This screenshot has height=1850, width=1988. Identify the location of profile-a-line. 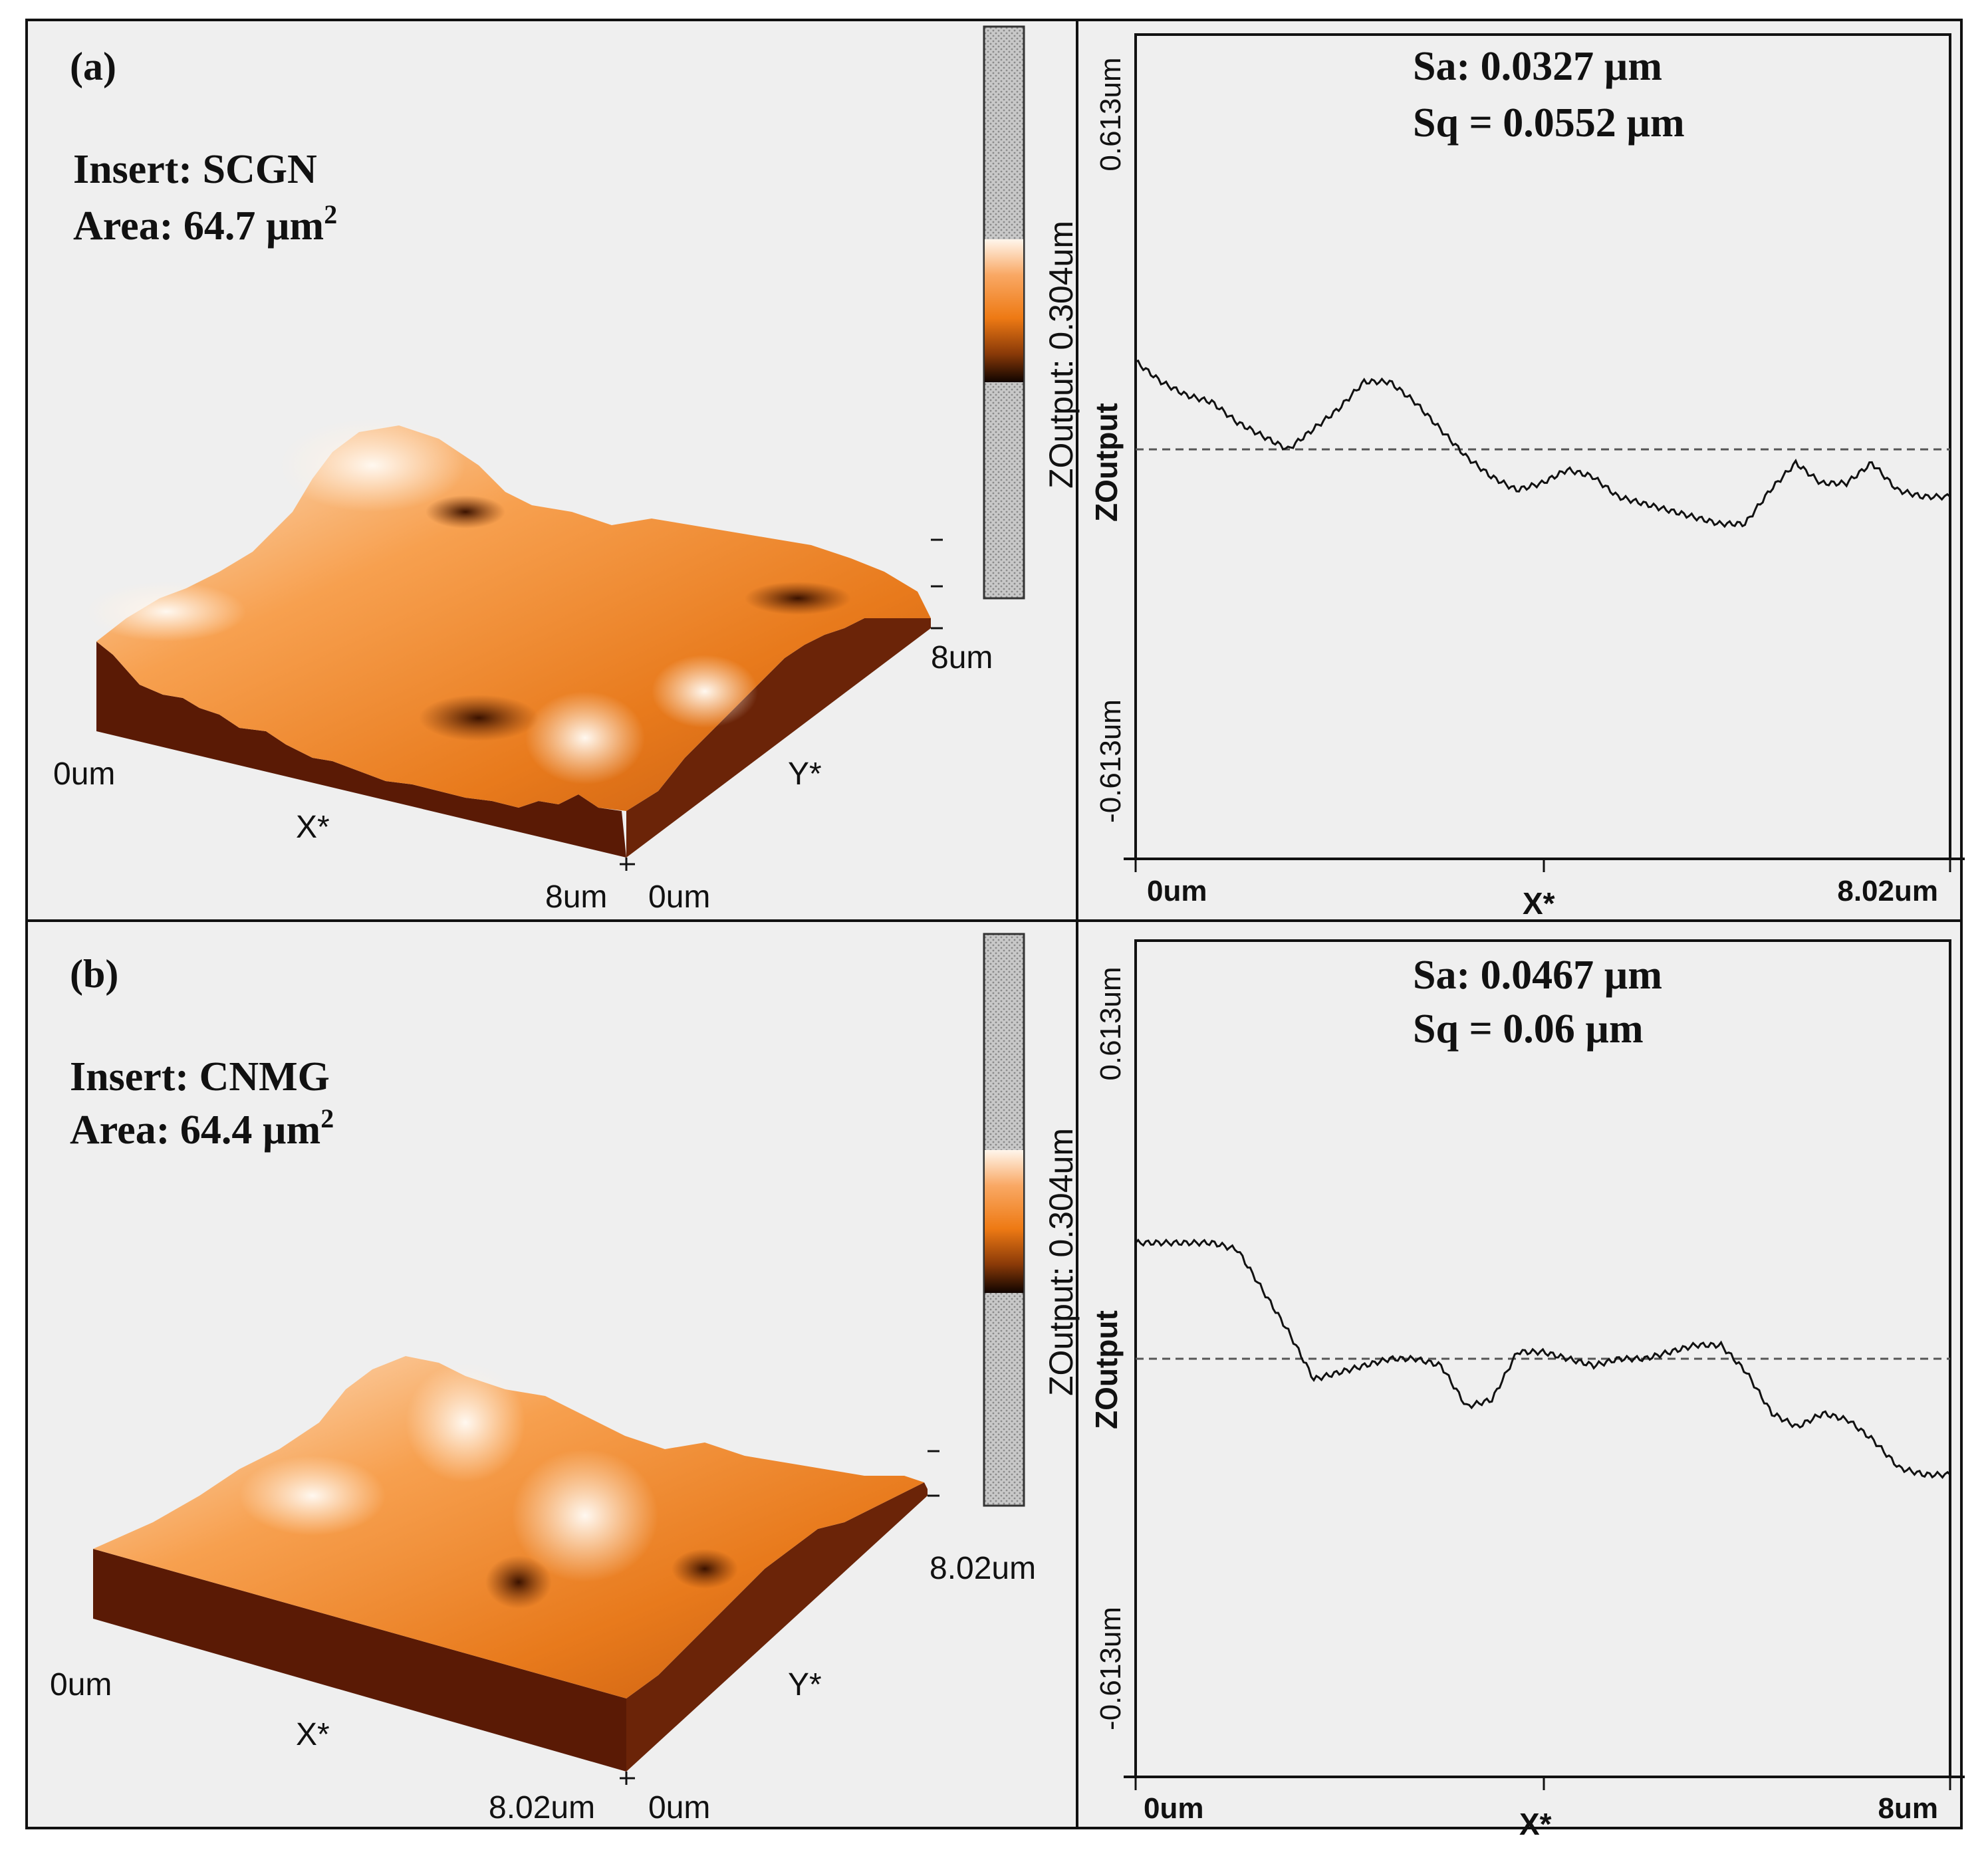
(1543, 443).